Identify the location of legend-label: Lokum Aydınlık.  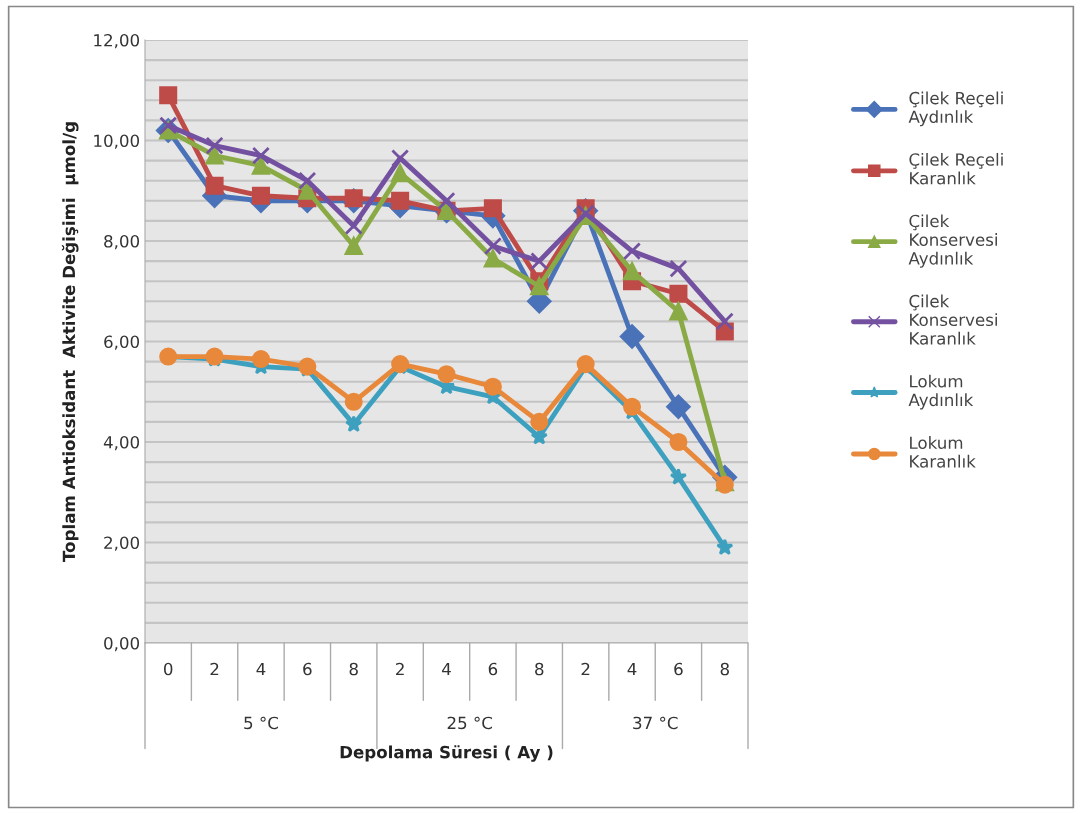
(941, 392).